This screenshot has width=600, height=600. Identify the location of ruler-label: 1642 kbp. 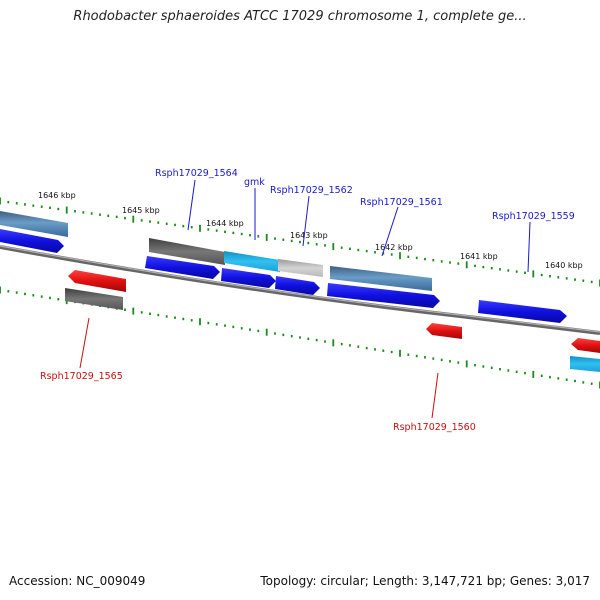
(394, 247).